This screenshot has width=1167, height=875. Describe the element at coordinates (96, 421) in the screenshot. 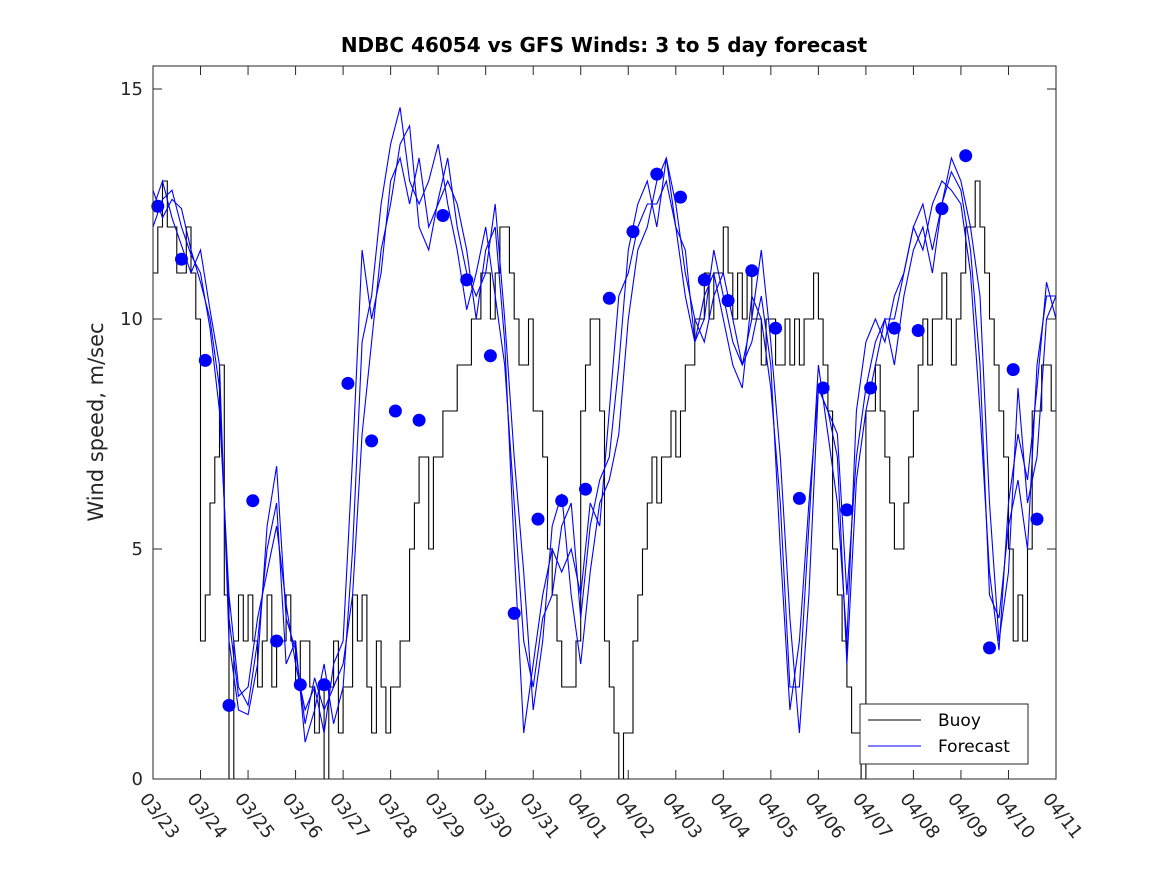

I see `y-axis-label: Wind speed, m/sec` at that location.